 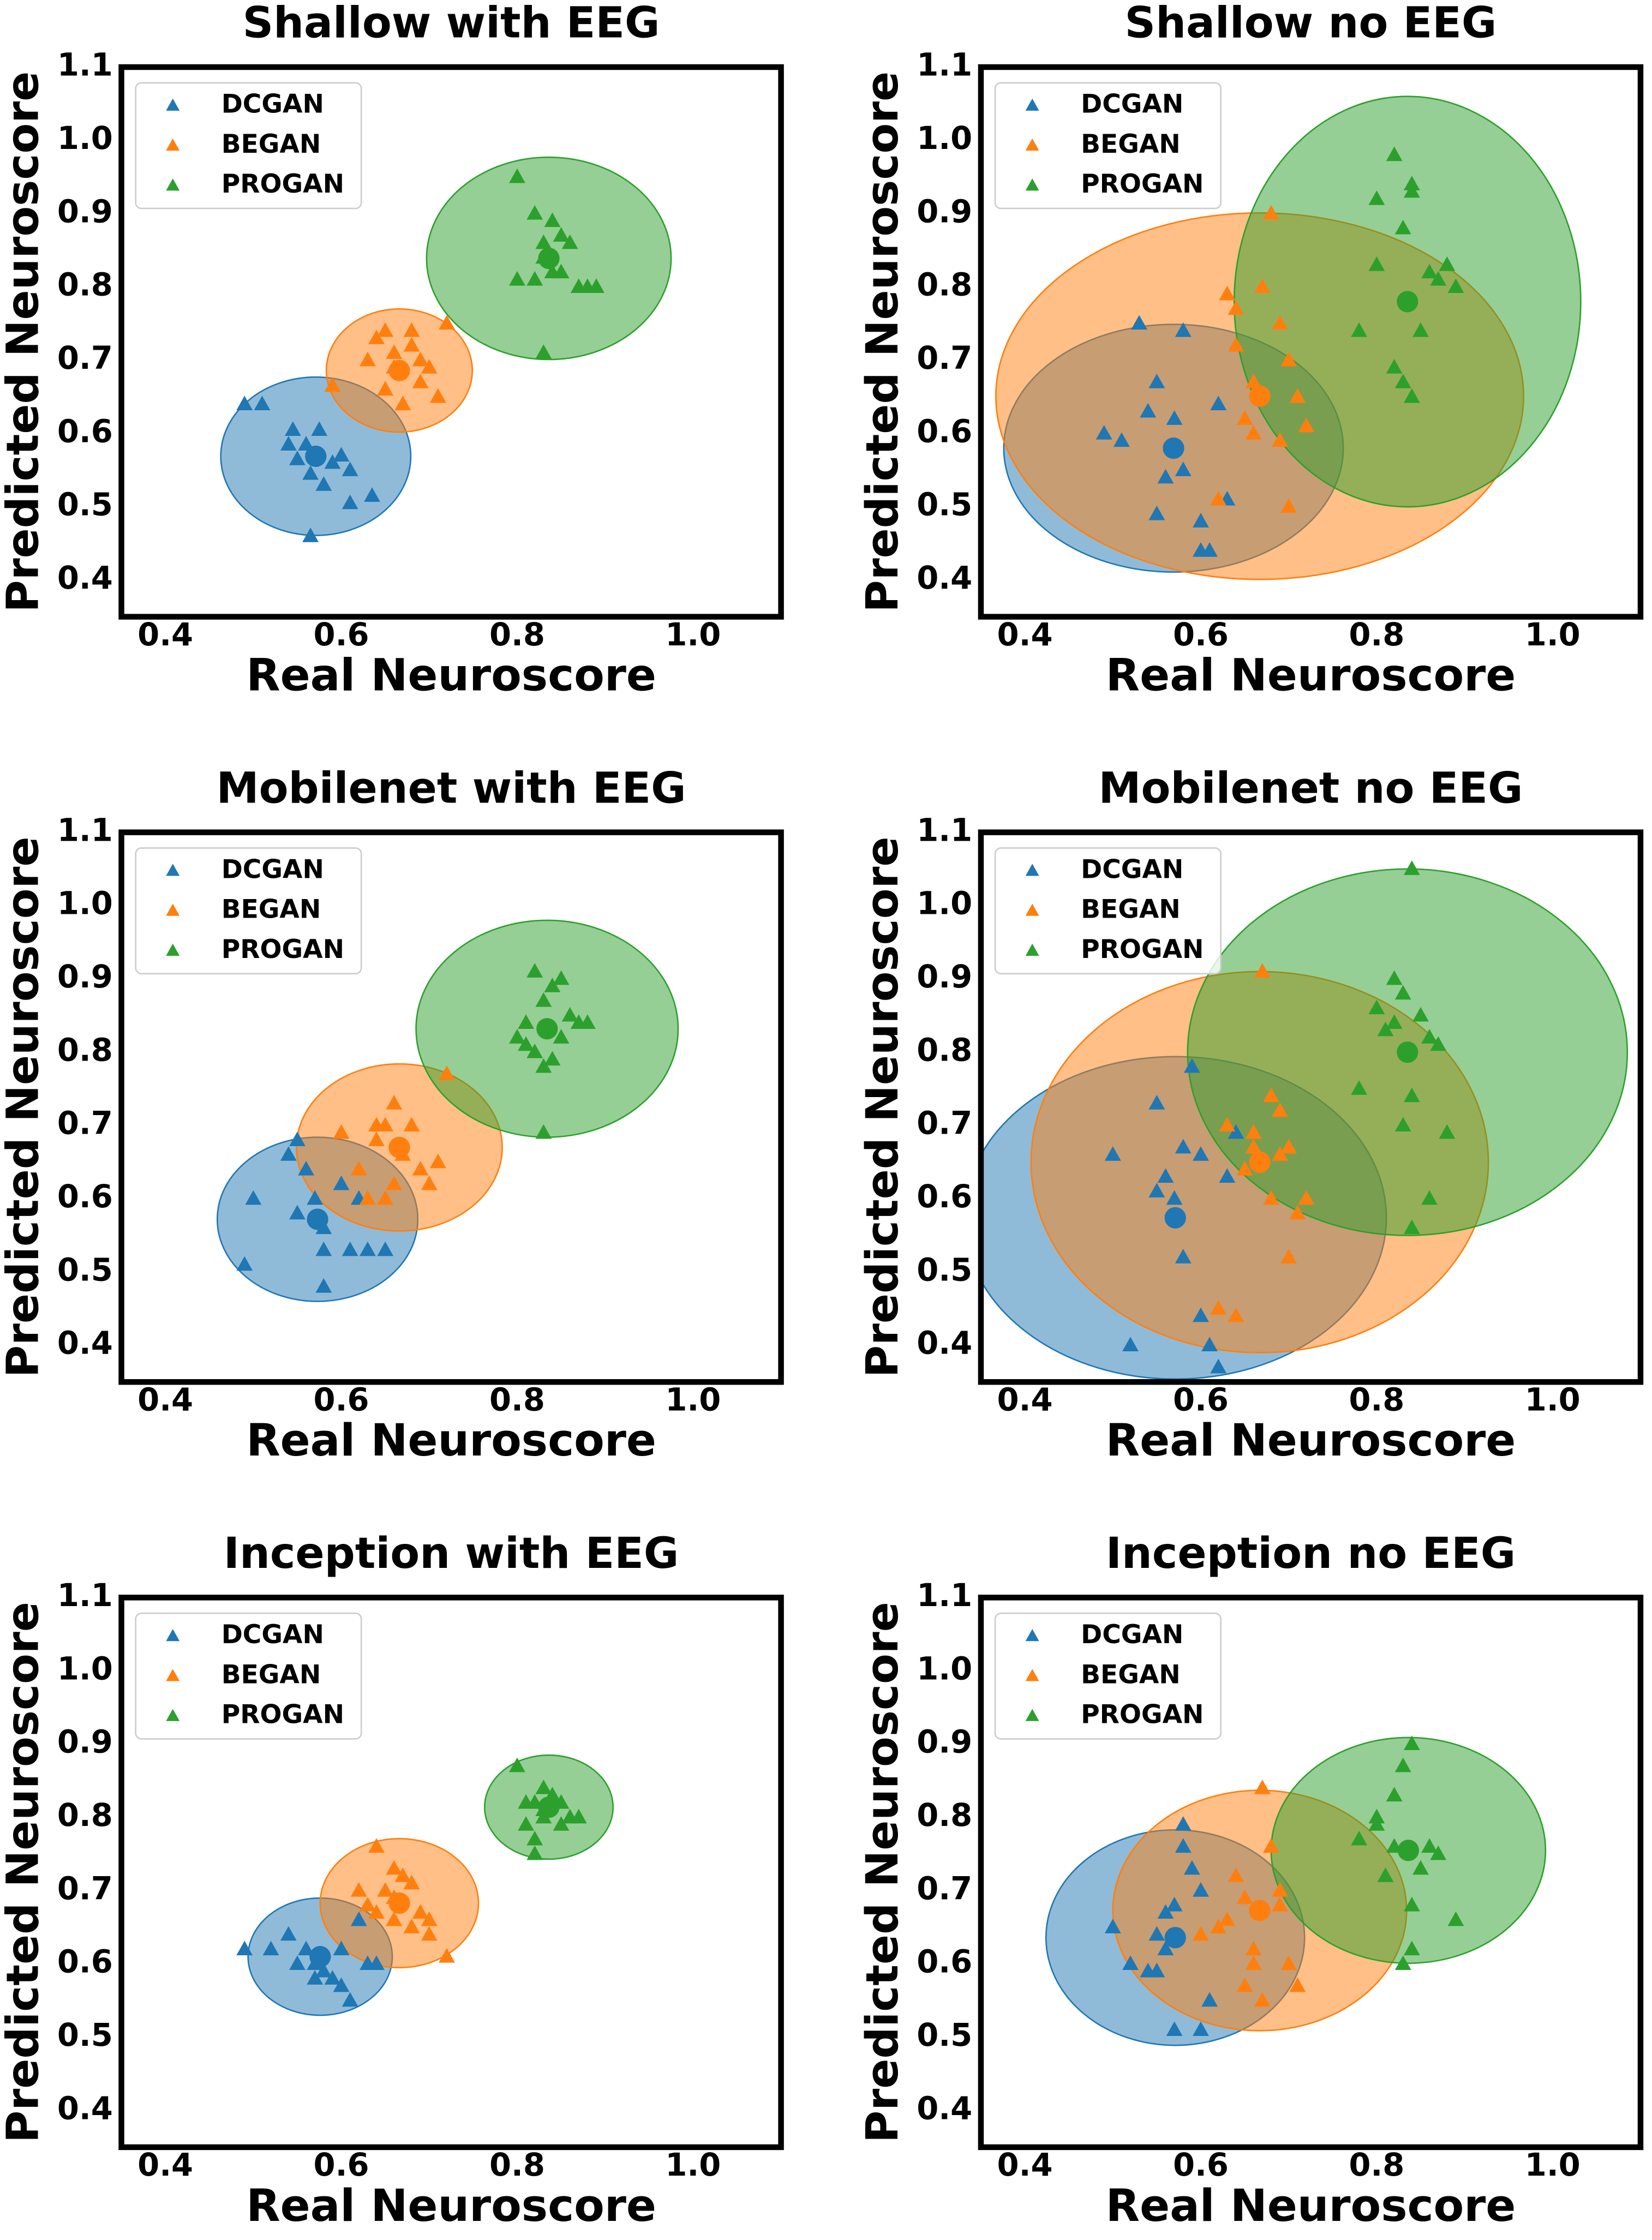 I want to click on chart-title: Mobilenet with EEG, so click(x=451, y=788).